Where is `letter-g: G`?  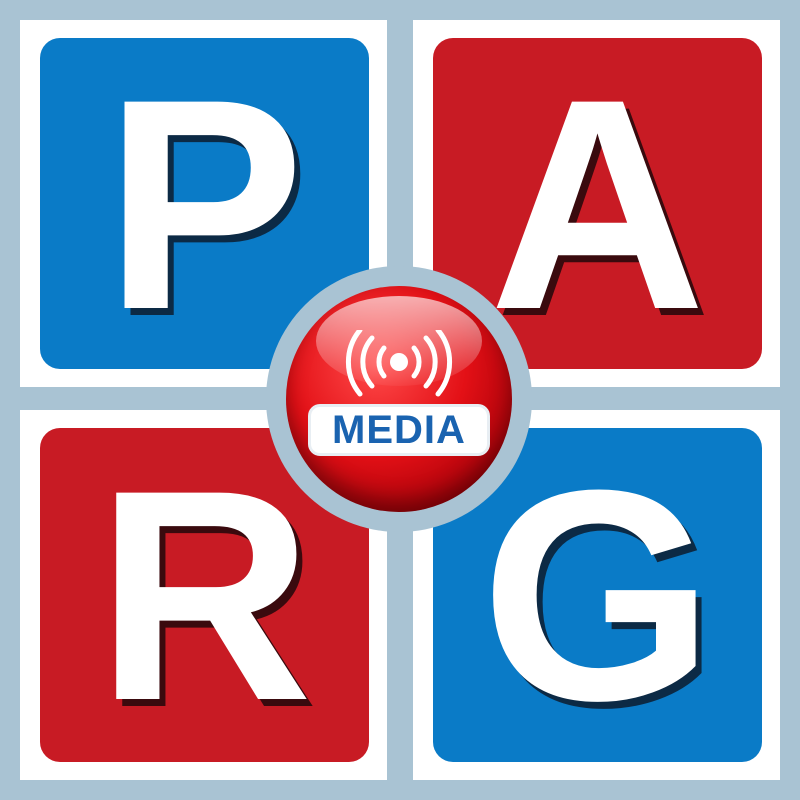
letter-g: G is located at coordinates (597, 595).